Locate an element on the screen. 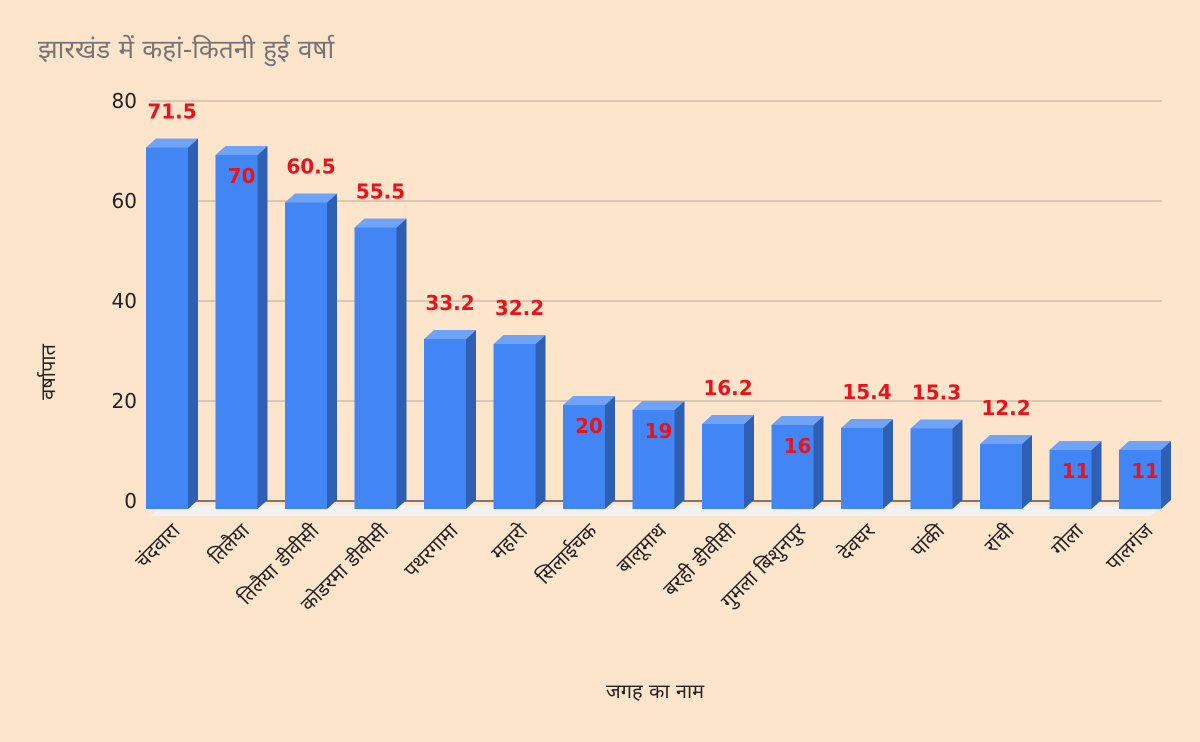  y-tick-label: 0 is located at coordinates (130, 501).